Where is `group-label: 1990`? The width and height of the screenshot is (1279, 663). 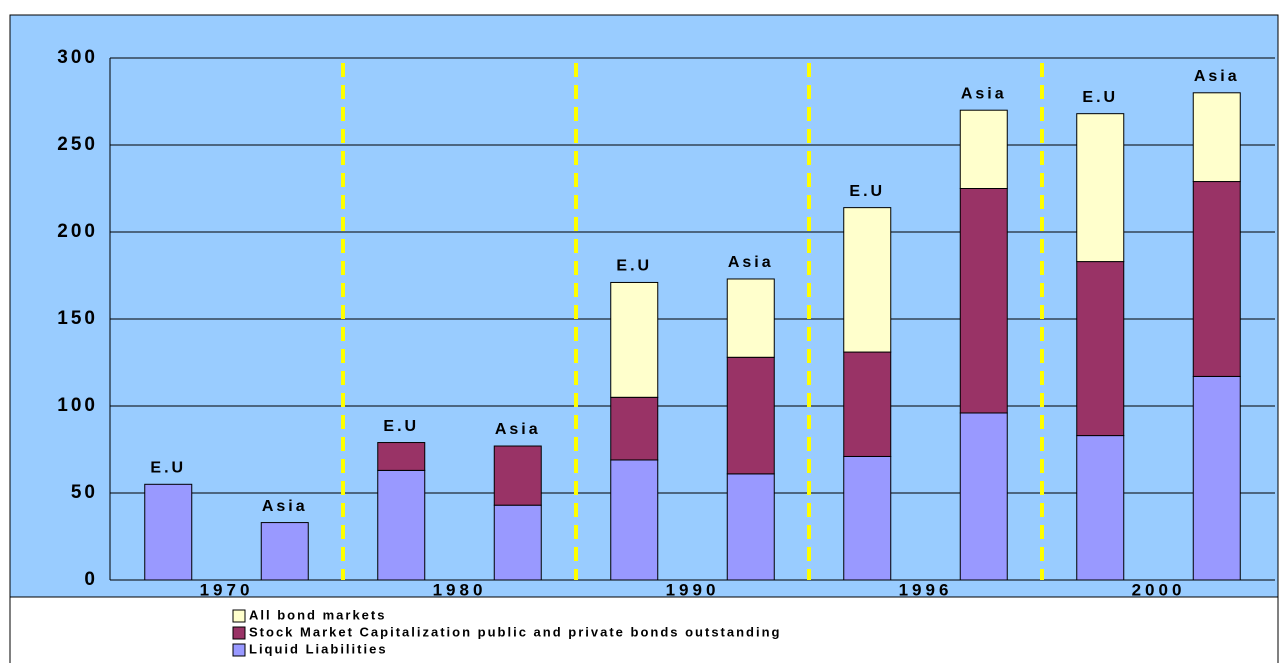 group-label: 1990 is located at coordinates (693, 589).